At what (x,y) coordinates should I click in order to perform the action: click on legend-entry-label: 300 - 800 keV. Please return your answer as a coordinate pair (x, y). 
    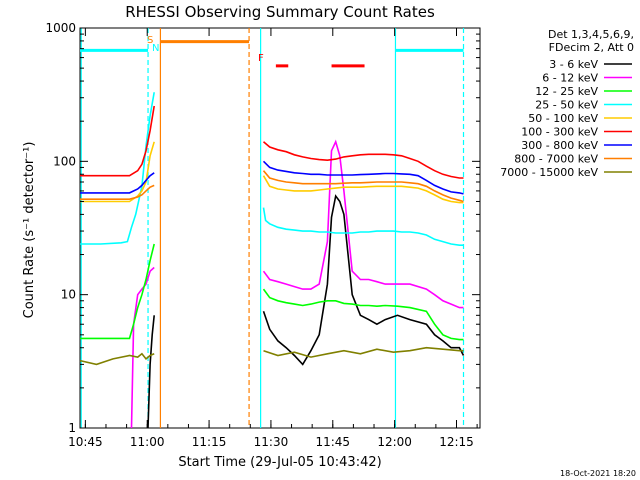
    Looking at the image, I should click on (559, 145).